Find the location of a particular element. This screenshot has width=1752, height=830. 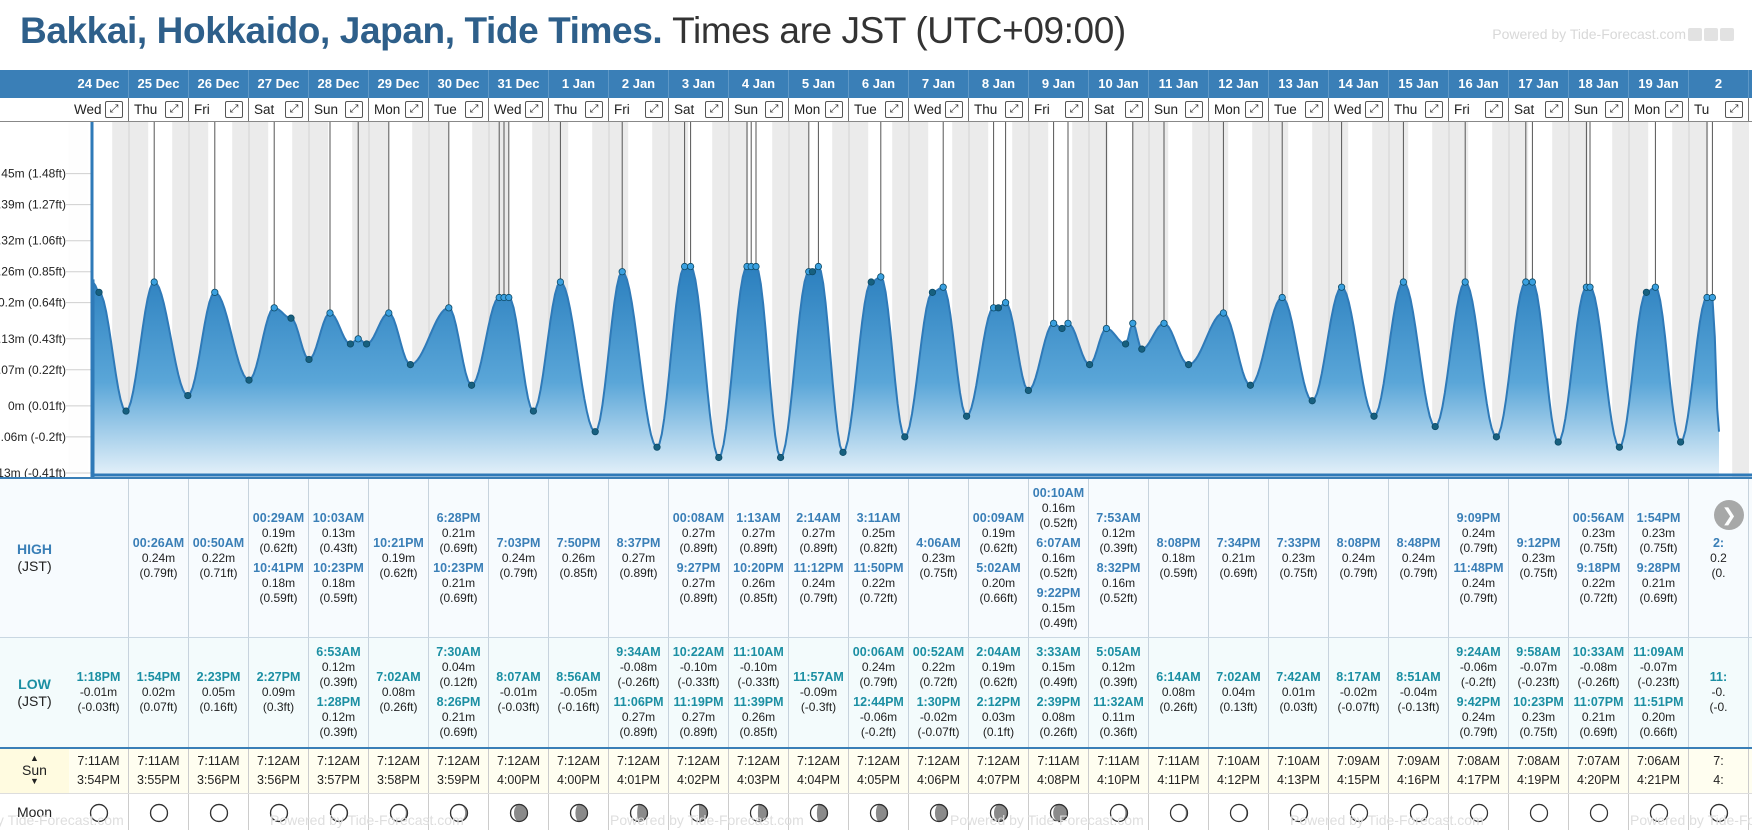

high-tide-entry: 2:14AM 0.27m (0.89ft) is located at coordinates (818, 533).